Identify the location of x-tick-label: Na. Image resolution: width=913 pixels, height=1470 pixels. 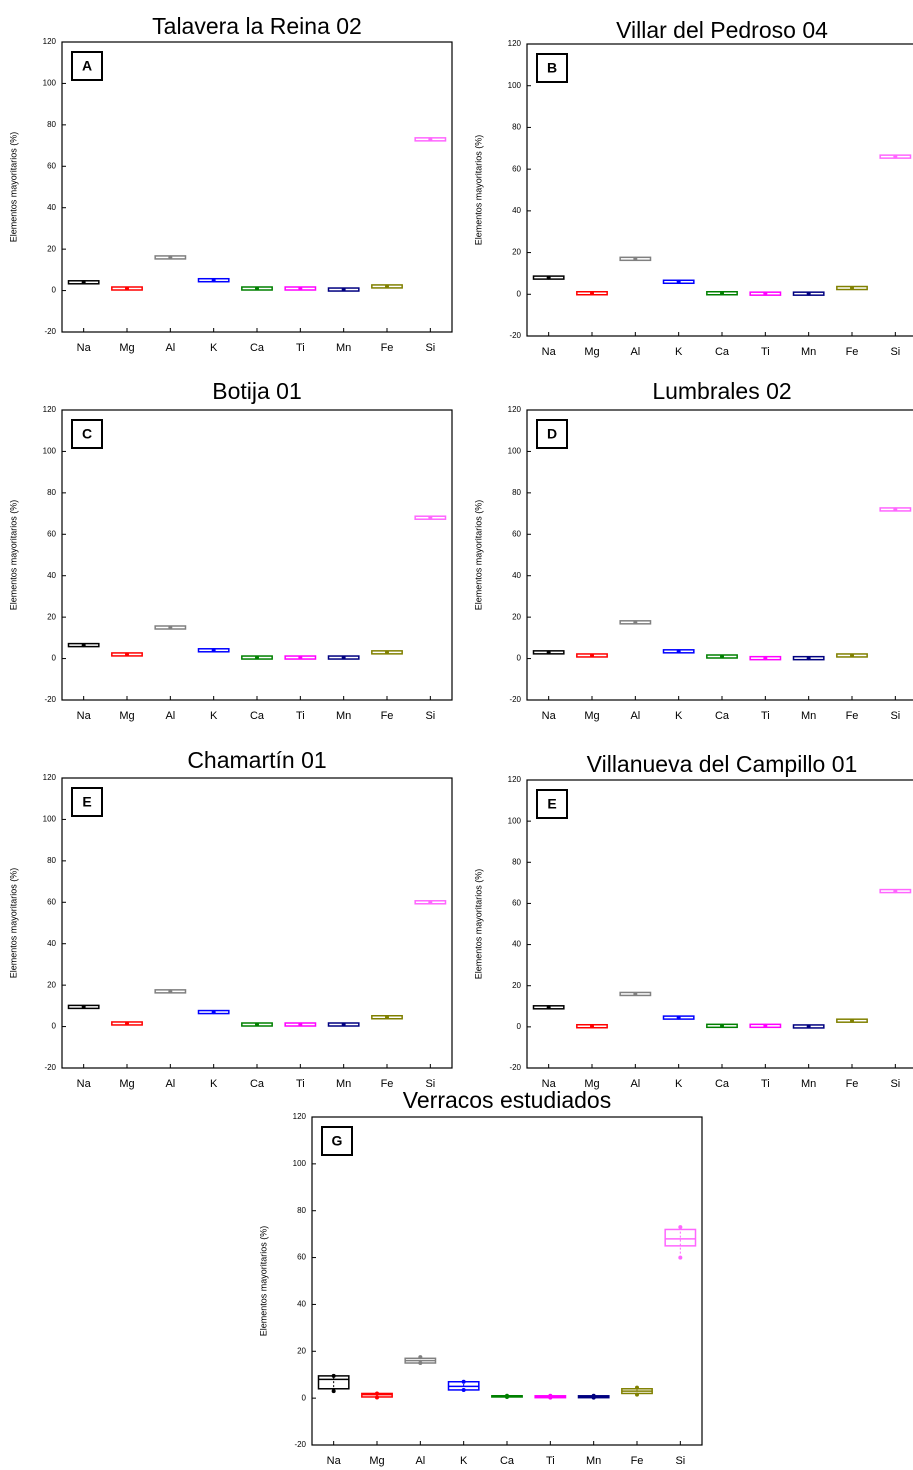
(84, 716).